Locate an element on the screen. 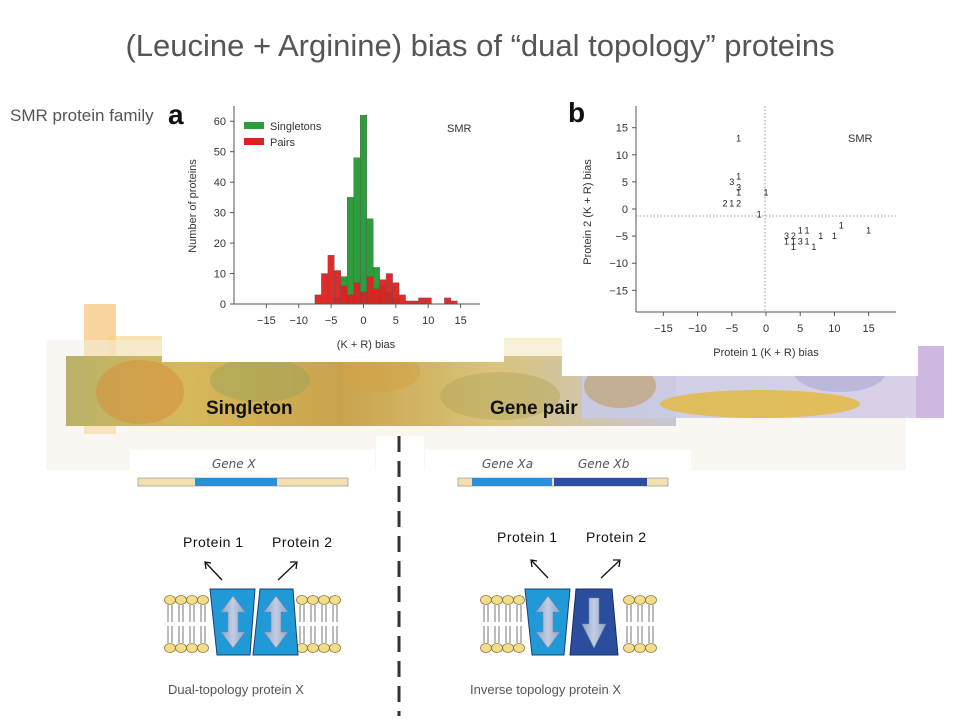  legend-label-singletons: Singletons is located at coordinates (296, 127).